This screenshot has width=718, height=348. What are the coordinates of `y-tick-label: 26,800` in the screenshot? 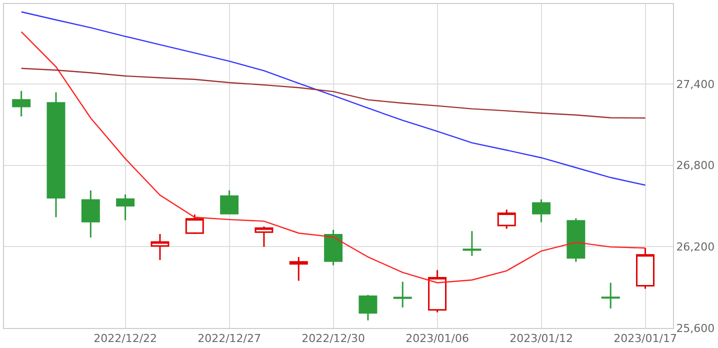 It's located at (695, 165).